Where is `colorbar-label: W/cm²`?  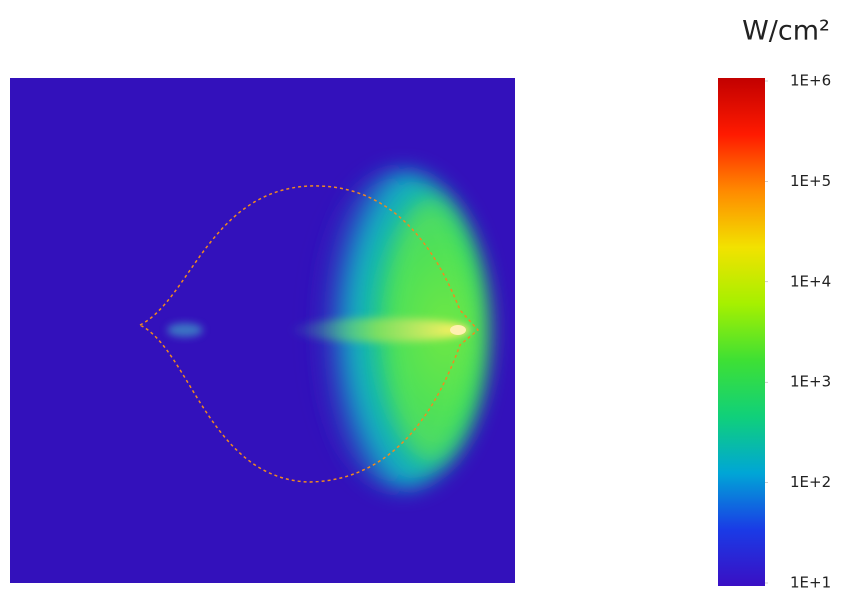
colorbar-label: W/cm² is located at coordinates (786, 31).